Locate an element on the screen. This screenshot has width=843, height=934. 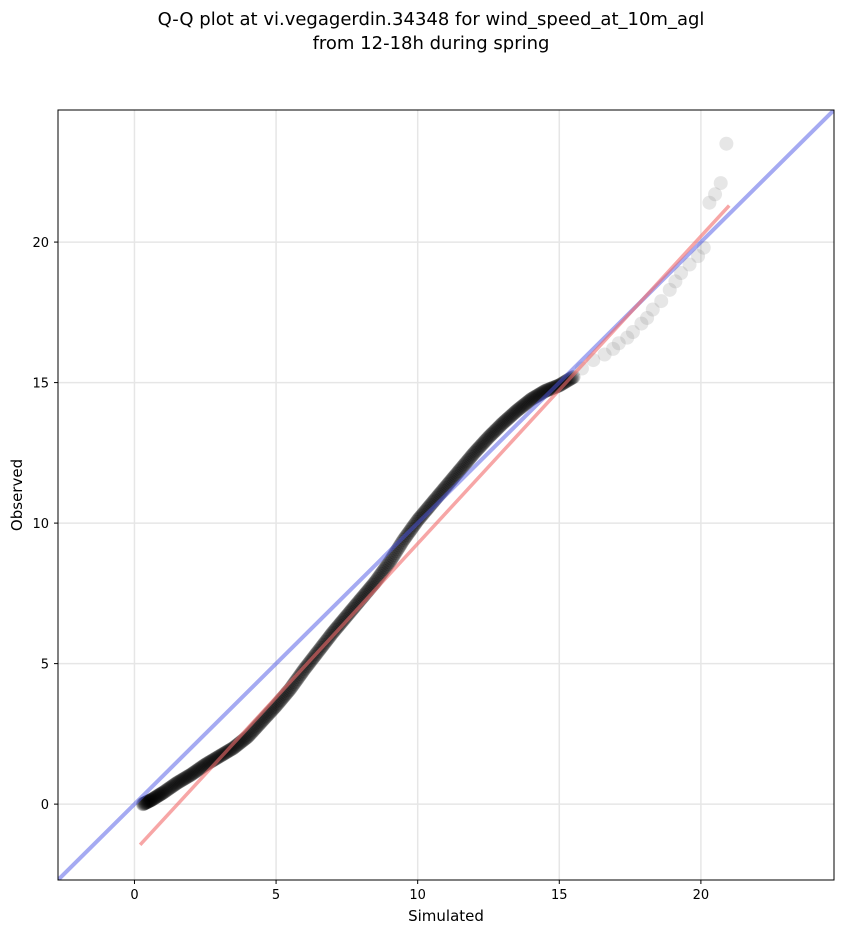
y-axis-label: Observed is located at coordinates (17, 495).